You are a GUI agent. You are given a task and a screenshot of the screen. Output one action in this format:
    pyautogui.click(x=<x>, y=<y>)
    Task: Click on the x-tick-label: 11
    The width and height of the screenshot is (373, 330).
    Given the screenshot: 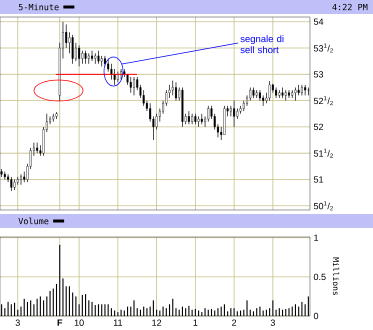 What is the action you would take?
    pyautogui.click(x=118, y=323)
    